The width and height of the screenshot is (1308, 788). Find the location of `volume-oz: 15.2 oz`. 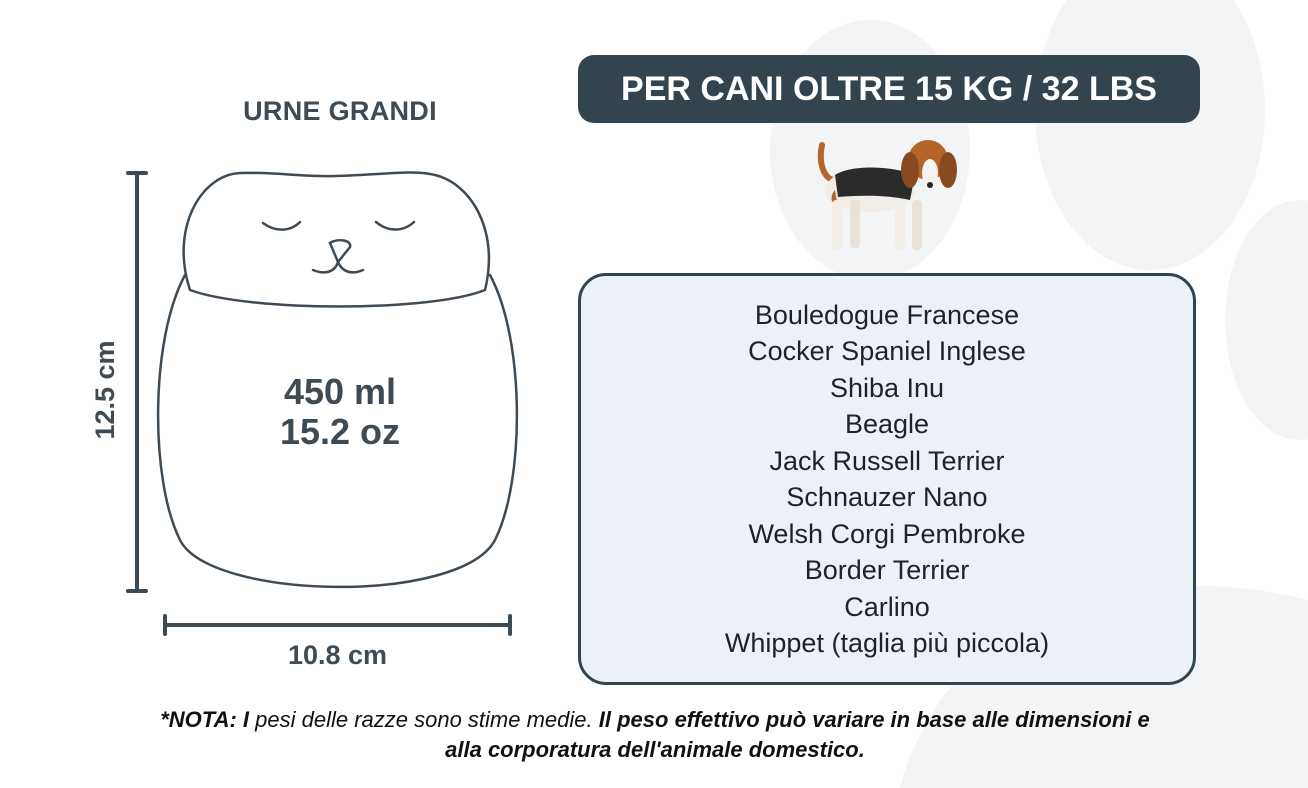

volume-oz: 15.2 oz is located at coordinates (340, 431).